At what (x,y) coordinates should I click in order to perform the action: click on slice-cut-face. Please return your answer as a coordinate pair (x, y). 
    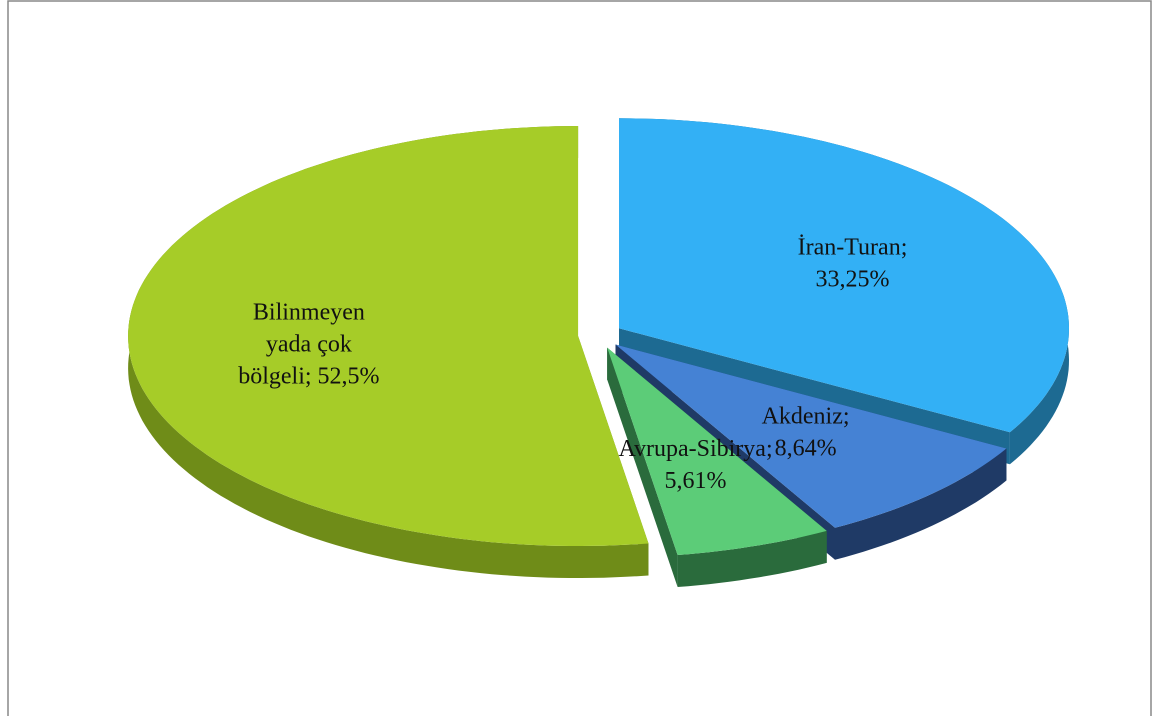
    Looking at the image, I should click on (642, 467).